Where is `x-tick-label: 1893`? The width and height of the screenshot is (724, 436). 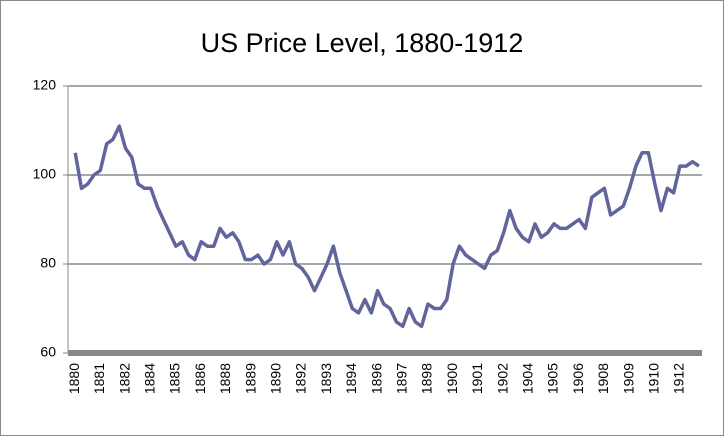 x-tick-label: 1893 is located at coordinates (326, 378).